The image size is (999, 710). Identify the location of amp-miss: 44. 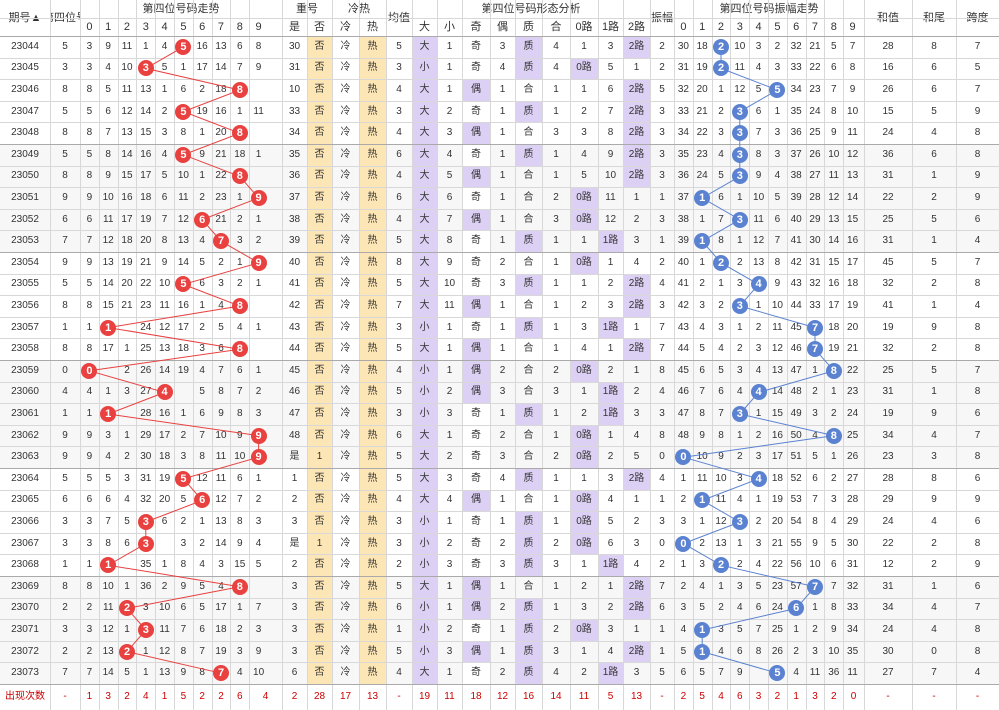
(796, 305).